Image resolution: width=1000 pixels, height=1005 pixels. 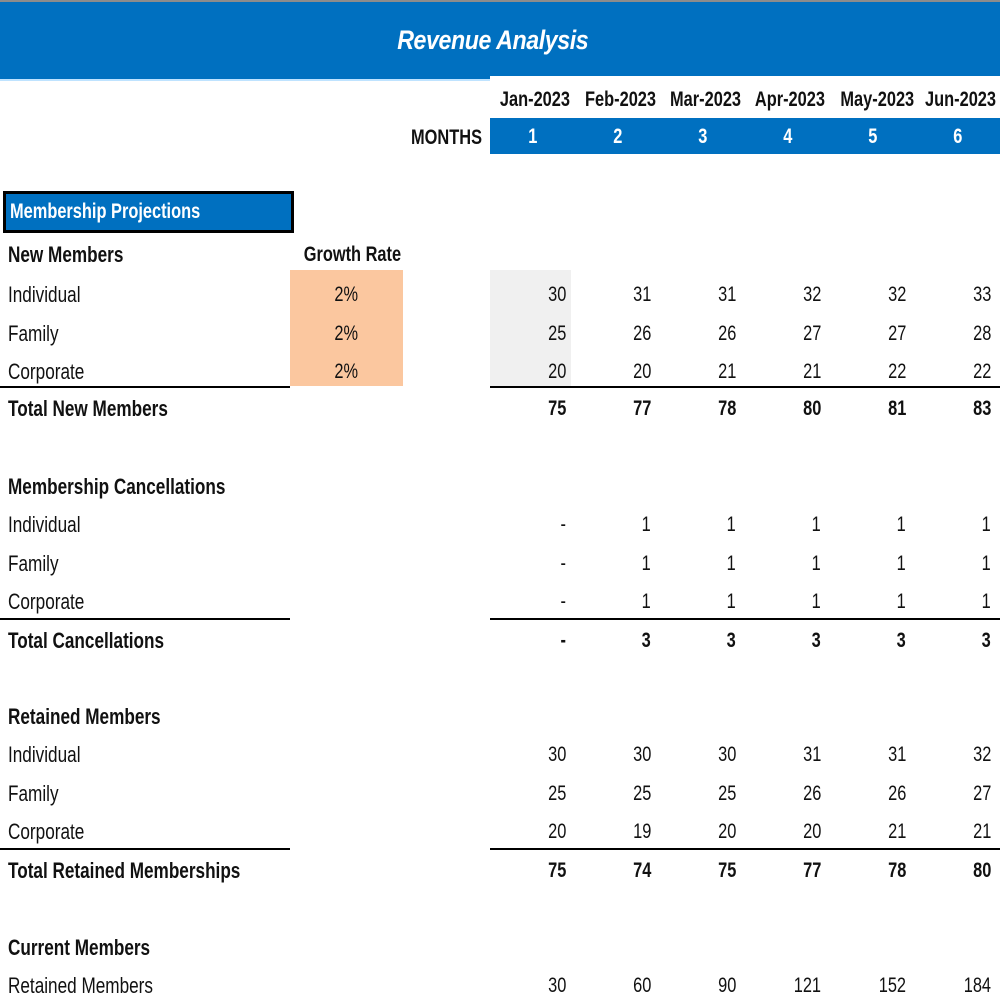 What do you see at coordinates (957, 100) in the screenshot?
I see `date-header-cell: Jun-2023` at bounding box center [957, 100].